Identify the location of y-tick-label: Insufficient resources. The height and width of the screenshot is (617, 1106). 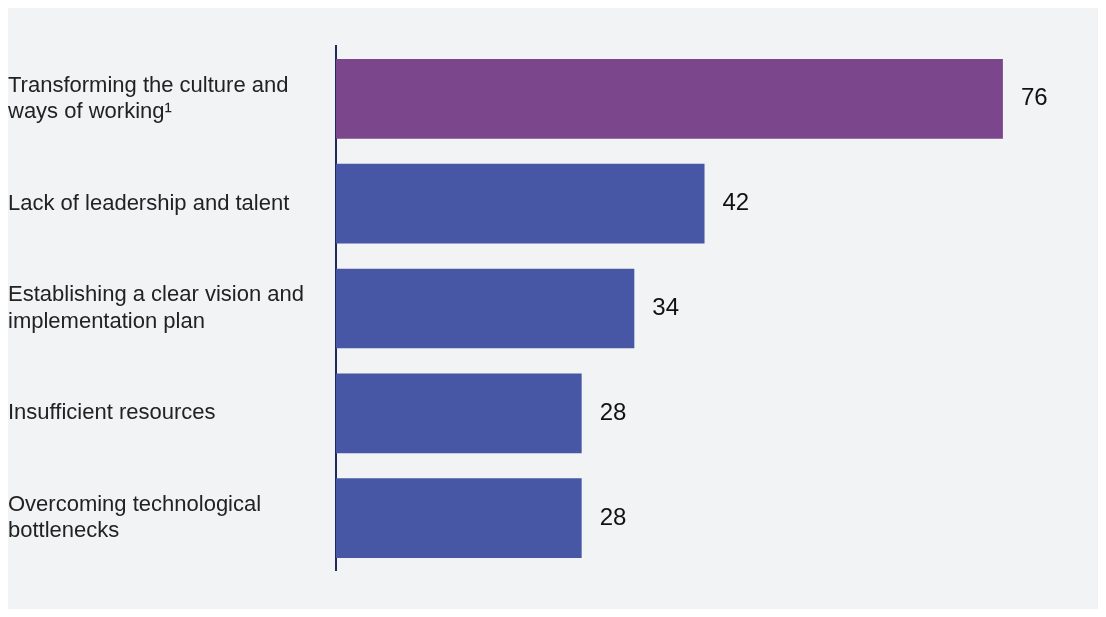
(112, 412).